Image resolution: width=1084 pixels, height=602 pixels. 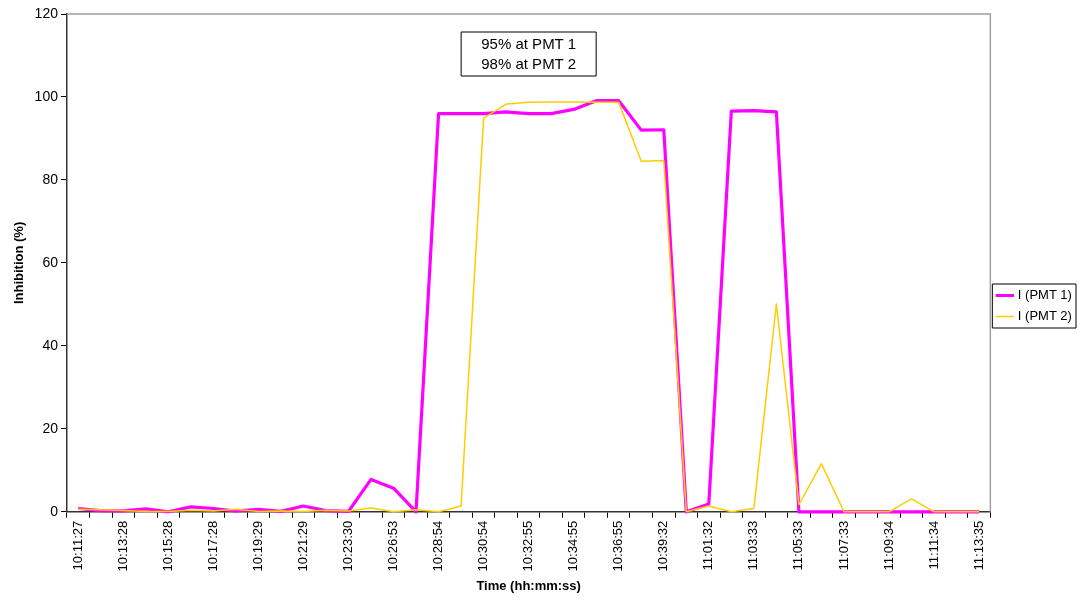 I want to click on y-tick-label: 20, so click(x=50, y=427).